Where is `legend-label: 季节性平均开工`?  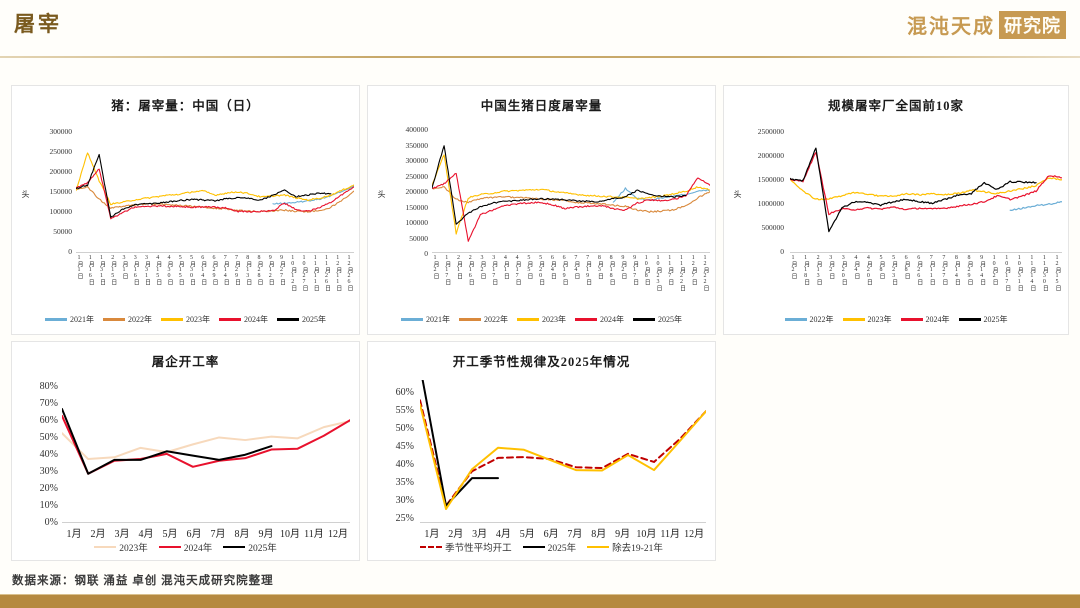
legend-label: 季节性平均开工 is located at coordinates (478, 549).